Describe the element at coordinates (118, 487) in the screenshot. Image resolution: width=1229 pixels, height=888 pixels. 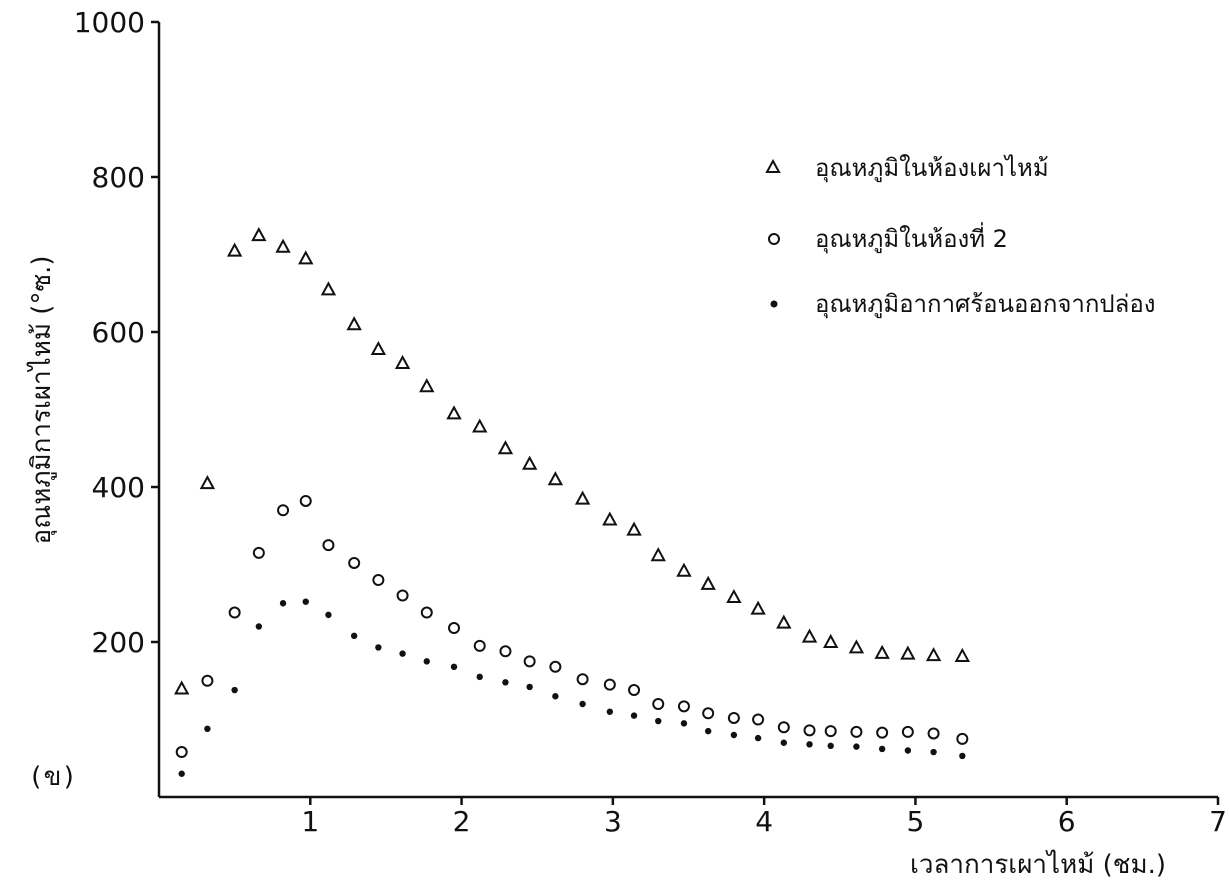
I see `y-tick-label-1: 400` at that location.